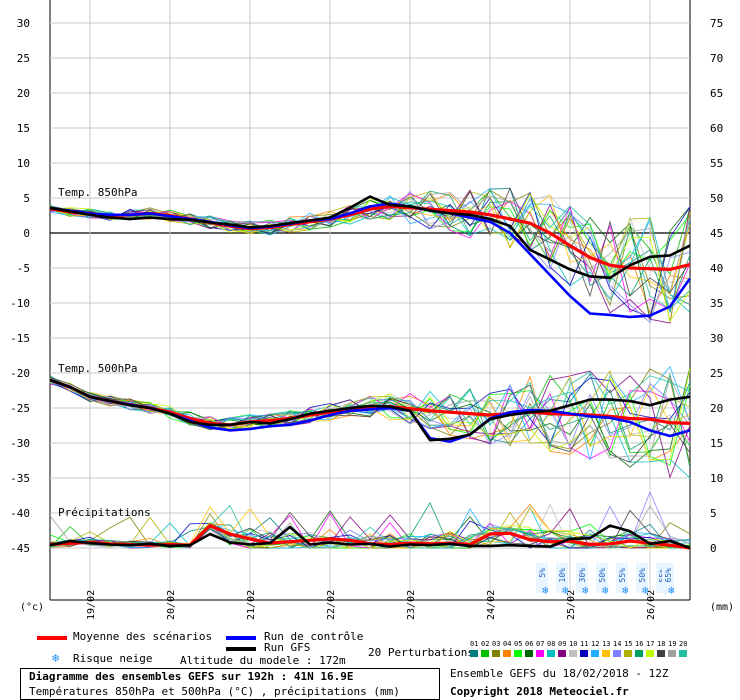 This screenshot has height=700, width=740. What do you see at coordinates (551, 644) in the screenshot?
I see `perturbation-number: 08` at bounding box center [551, 644].